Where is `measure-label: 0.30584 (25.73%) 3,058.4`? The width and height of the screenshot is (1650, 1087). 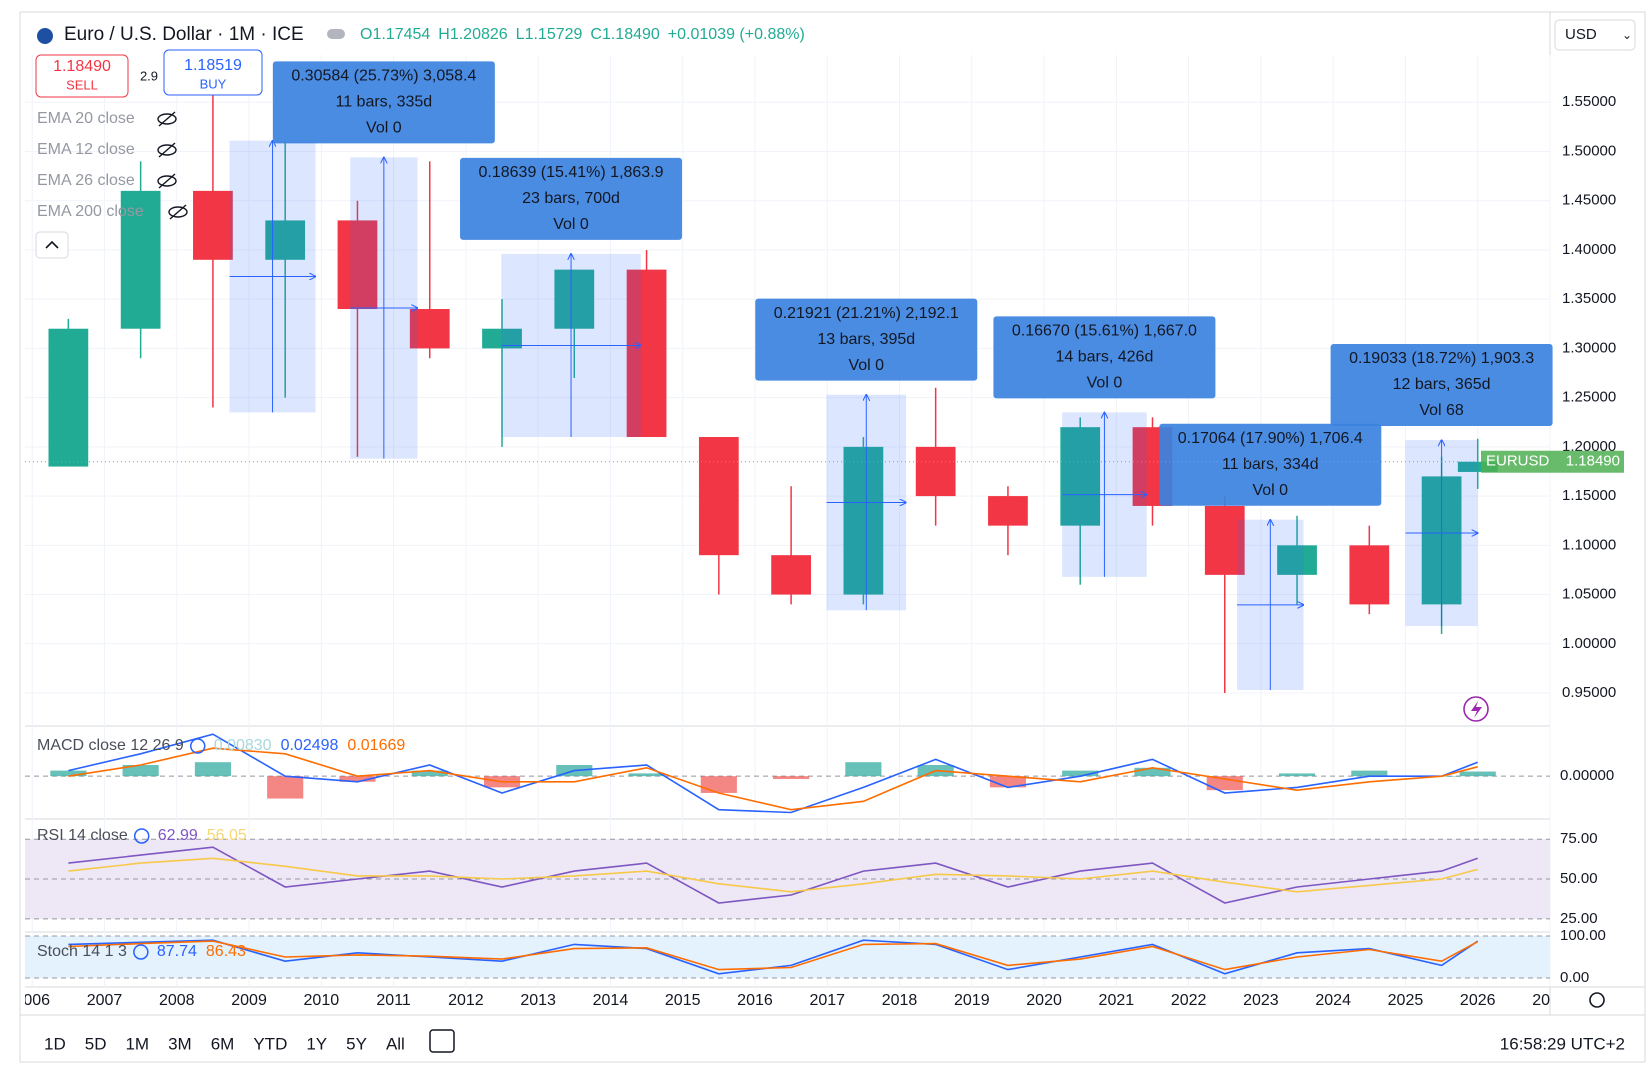
measure-label: 0.30584 (25.73%) 3,058.4 is located at coordinates (383, 76).